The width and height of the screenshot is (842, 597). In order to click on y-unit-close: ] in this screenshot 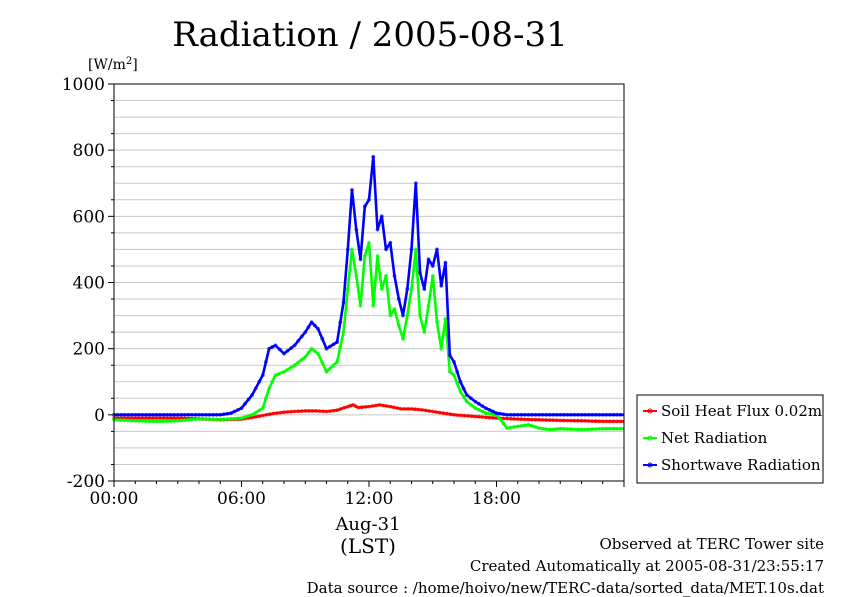, I will do `click(134, 65)`.